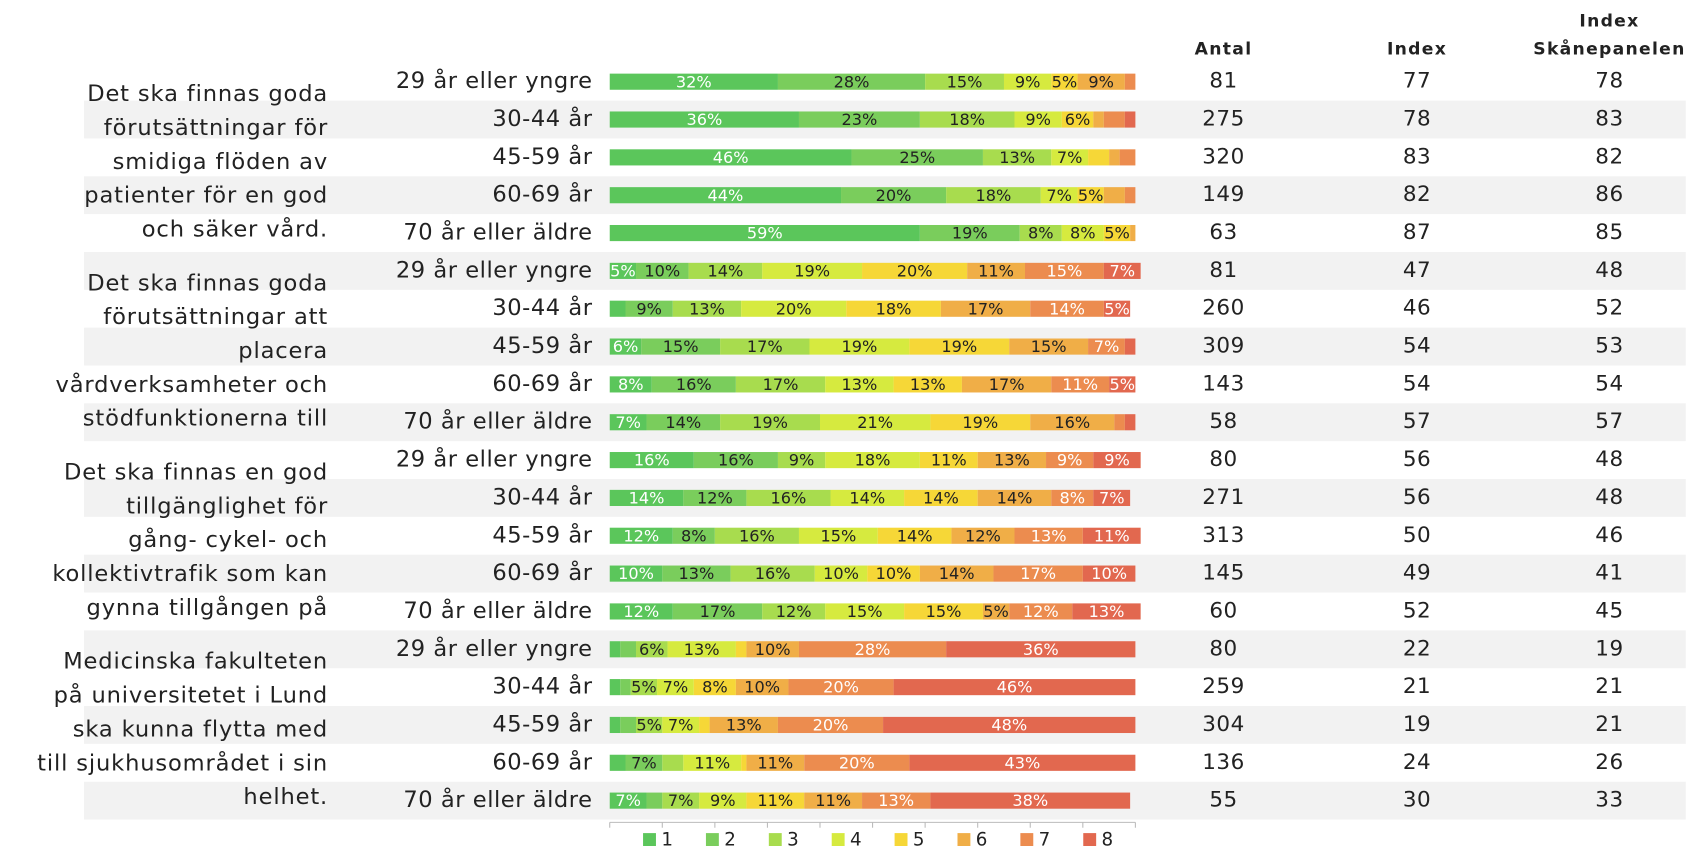  Describe the element at coordinates (1223, 156) in the screenshot. I see `table-cell: 320` at that location.